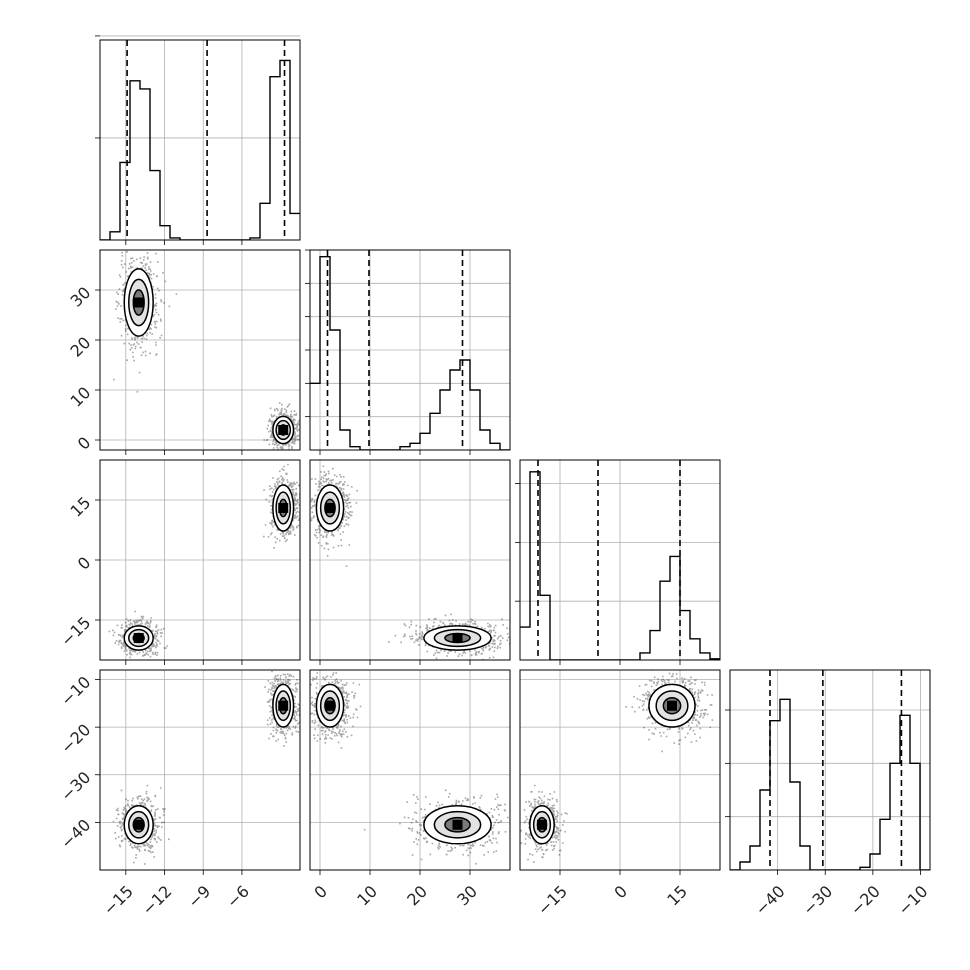  Describe the element at coordinates (620, 794) in the screenshot. I see `scatter-panel-3-2: −15 0 15` at that location.